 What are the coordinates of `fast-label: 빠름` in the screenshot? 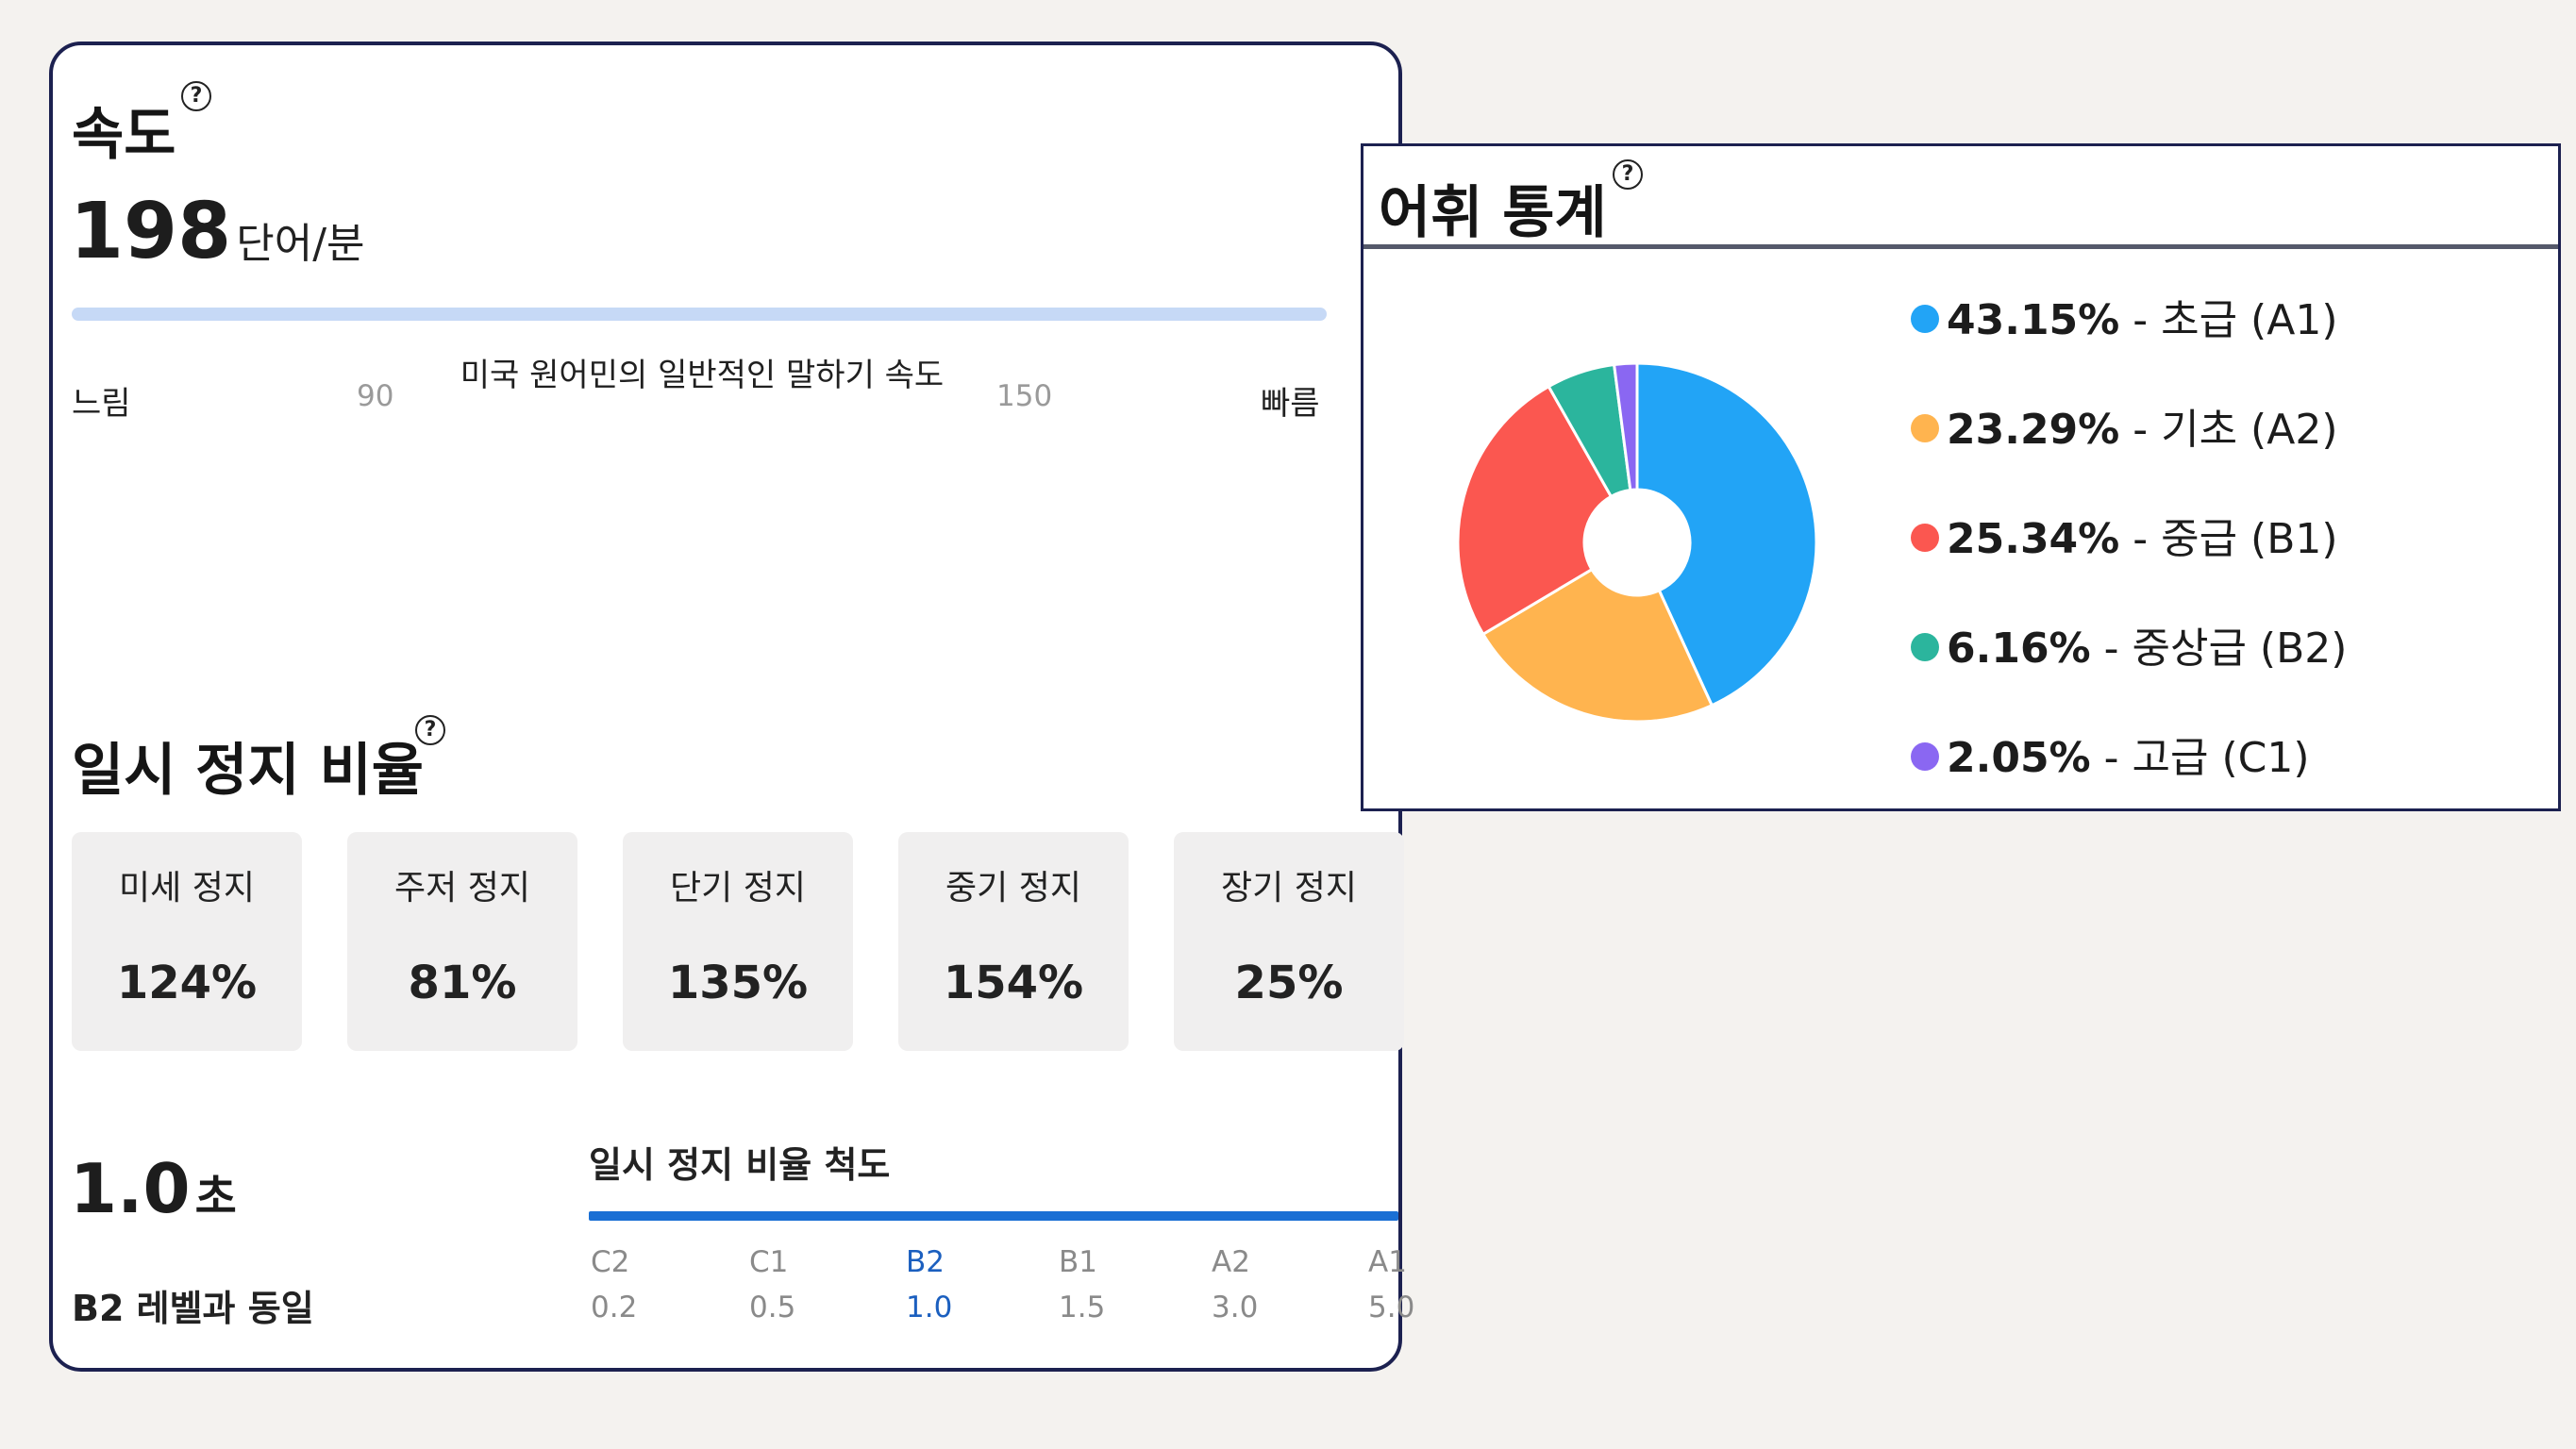 It's located at (1290, 404).